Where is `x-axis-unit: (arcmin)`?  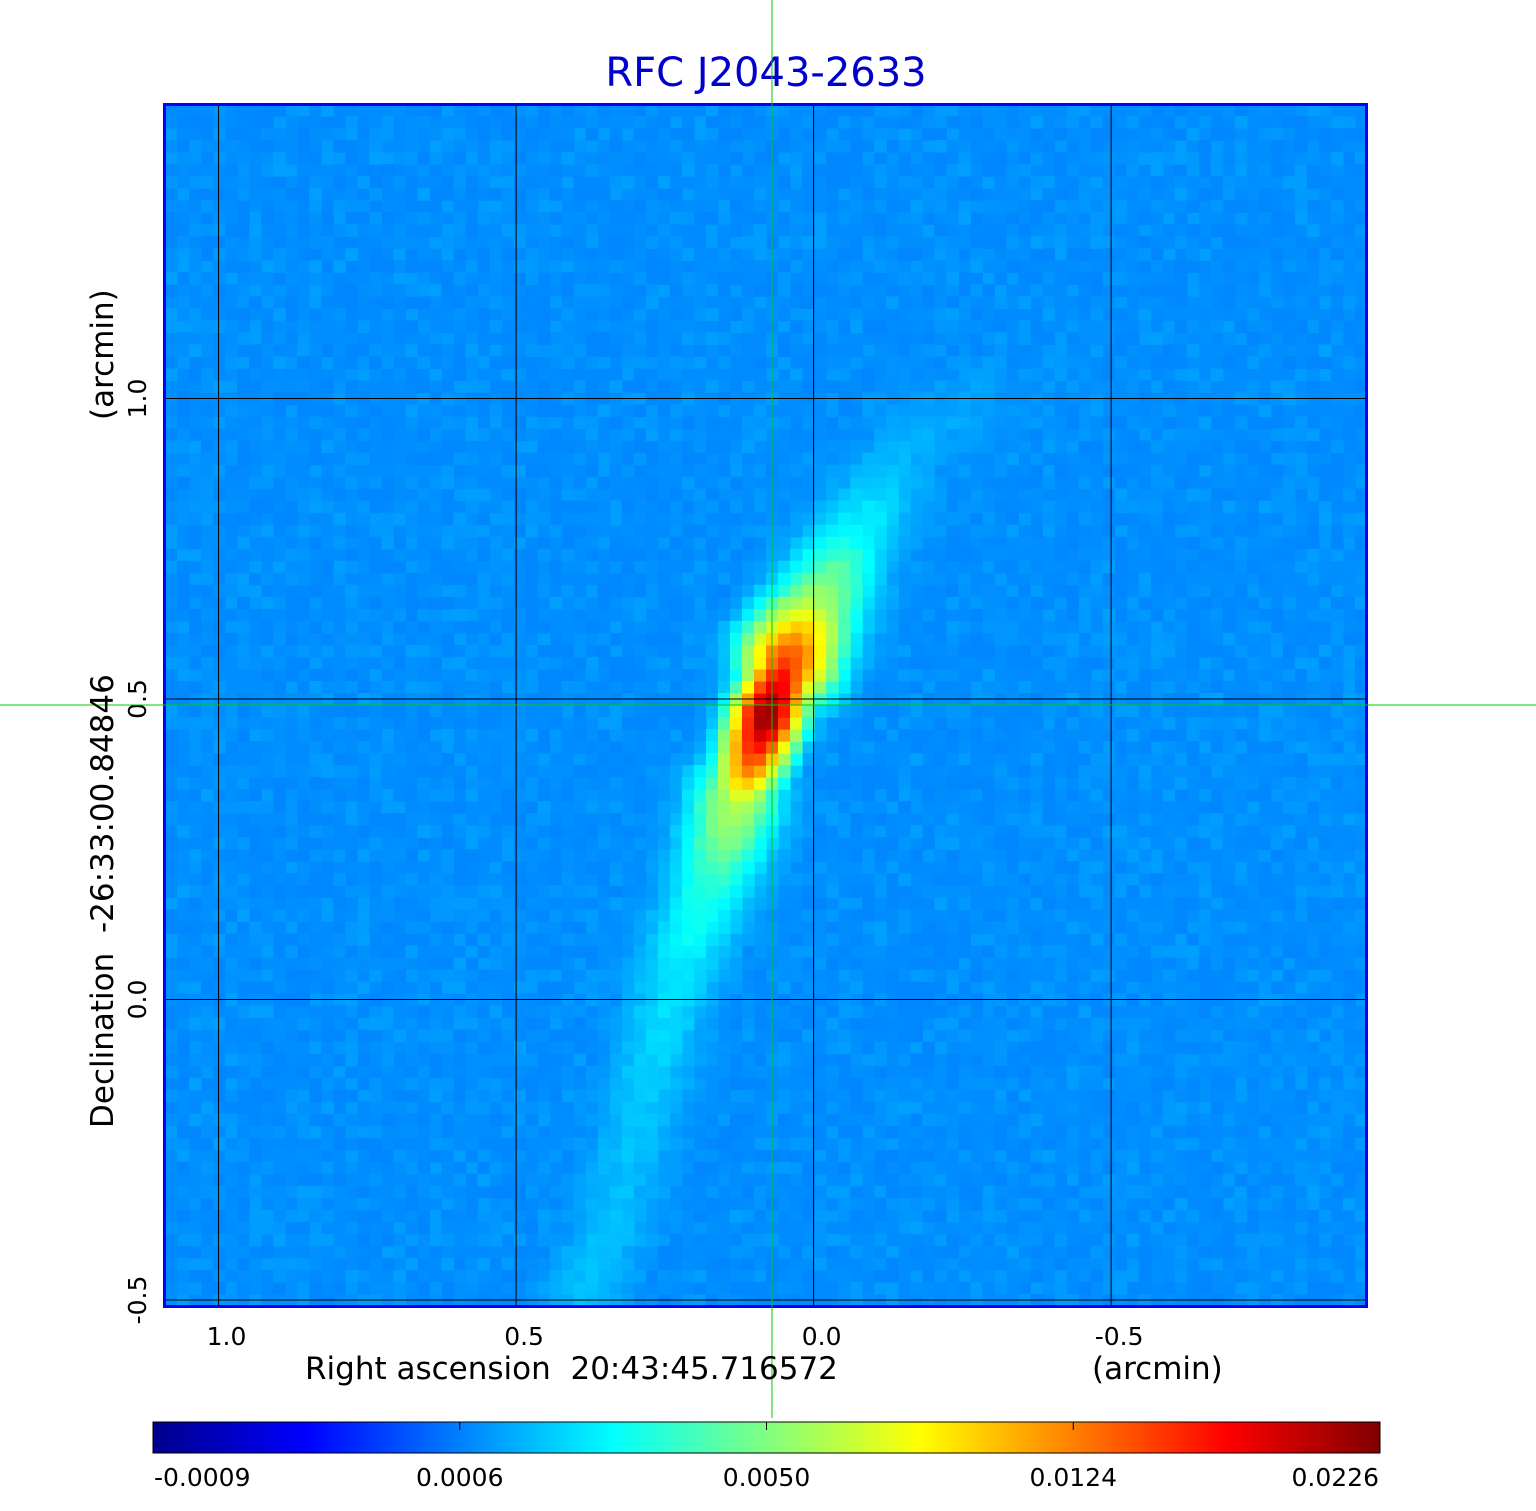
x-axis-unit: (arcmin) is located at coordinates (1157, 1369).